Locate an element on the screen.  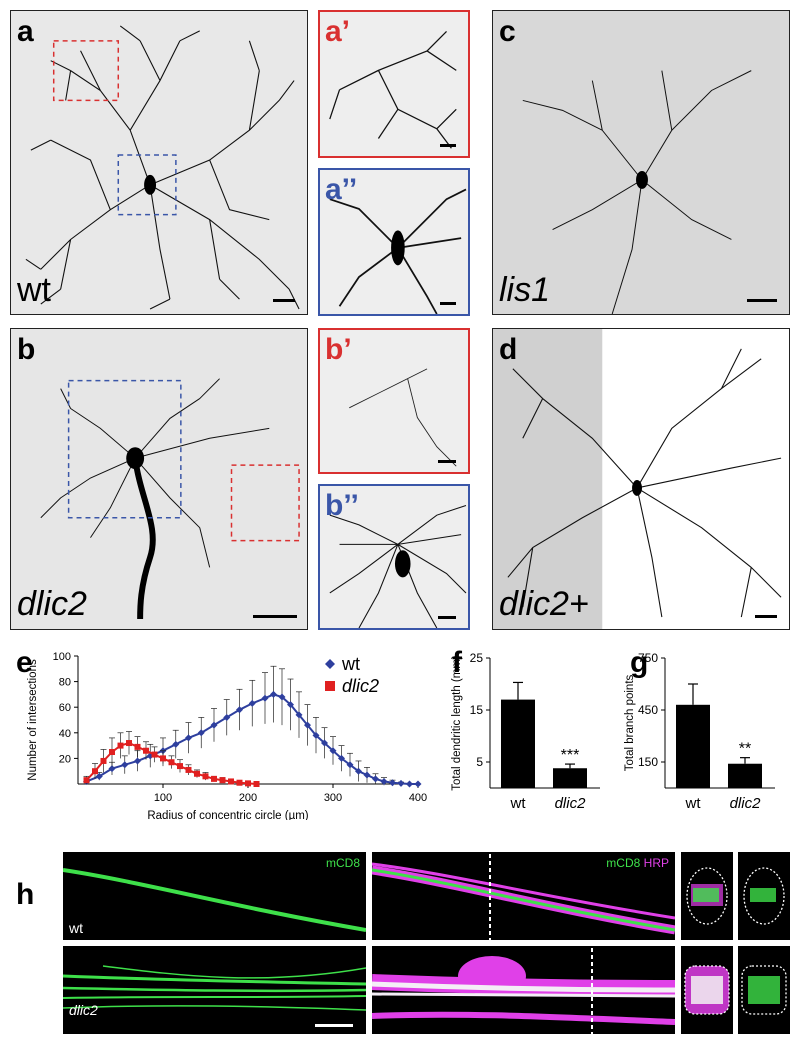
panel-d-image: d dlic2+ is located at coordinates (641, 479).